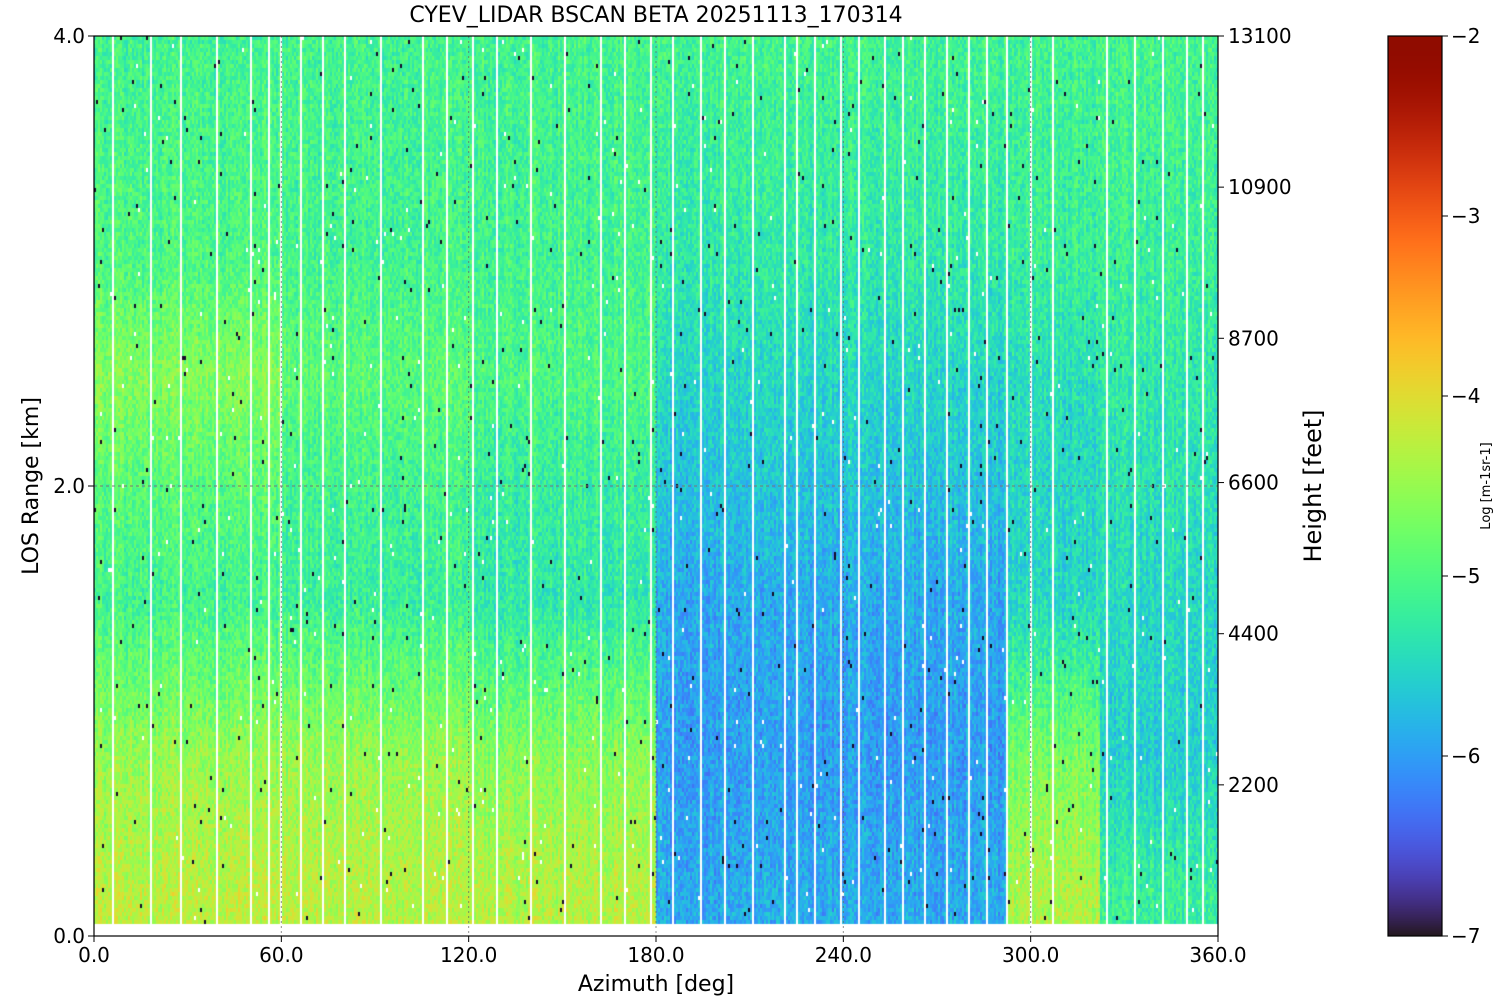 Image resolution: width=1500 pixels, height=1000 pixels. What do you see at coordinates (1465, 396) in the screenshot?
I see `colorbar-tick-label: −4` at bounding box center [1465, 396].